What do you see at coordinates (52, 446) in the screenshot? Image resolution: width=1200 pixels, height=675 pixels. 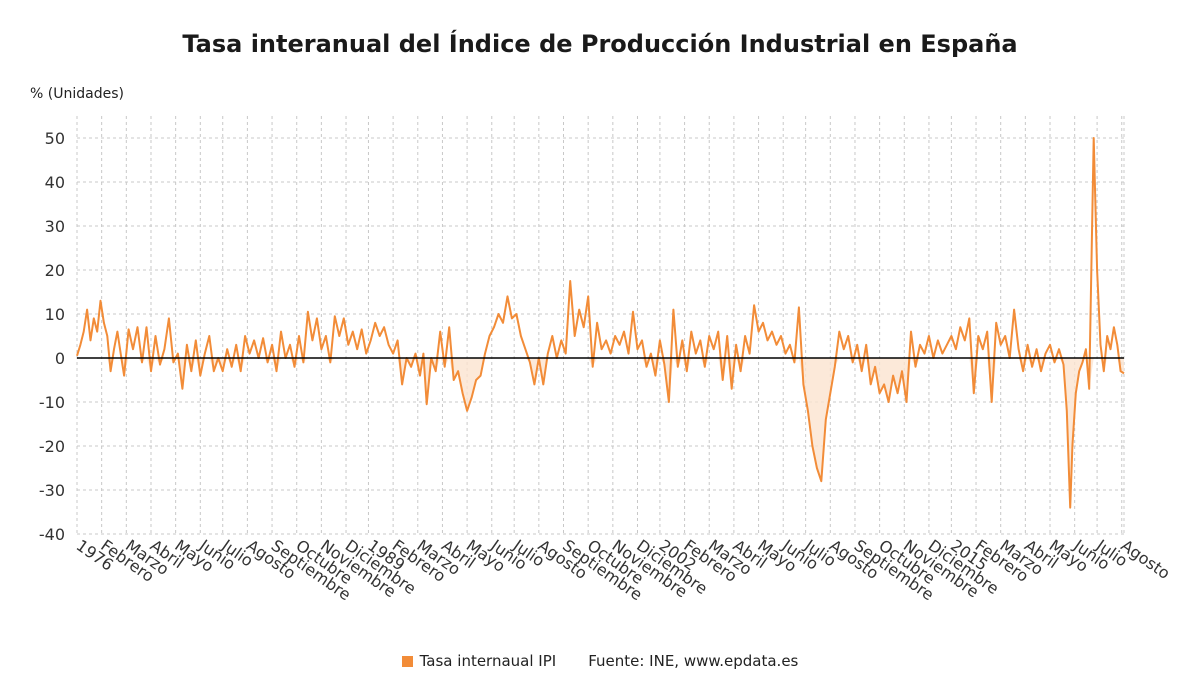 I see `y-tick-label: -20` at bounding box center [52, 446].